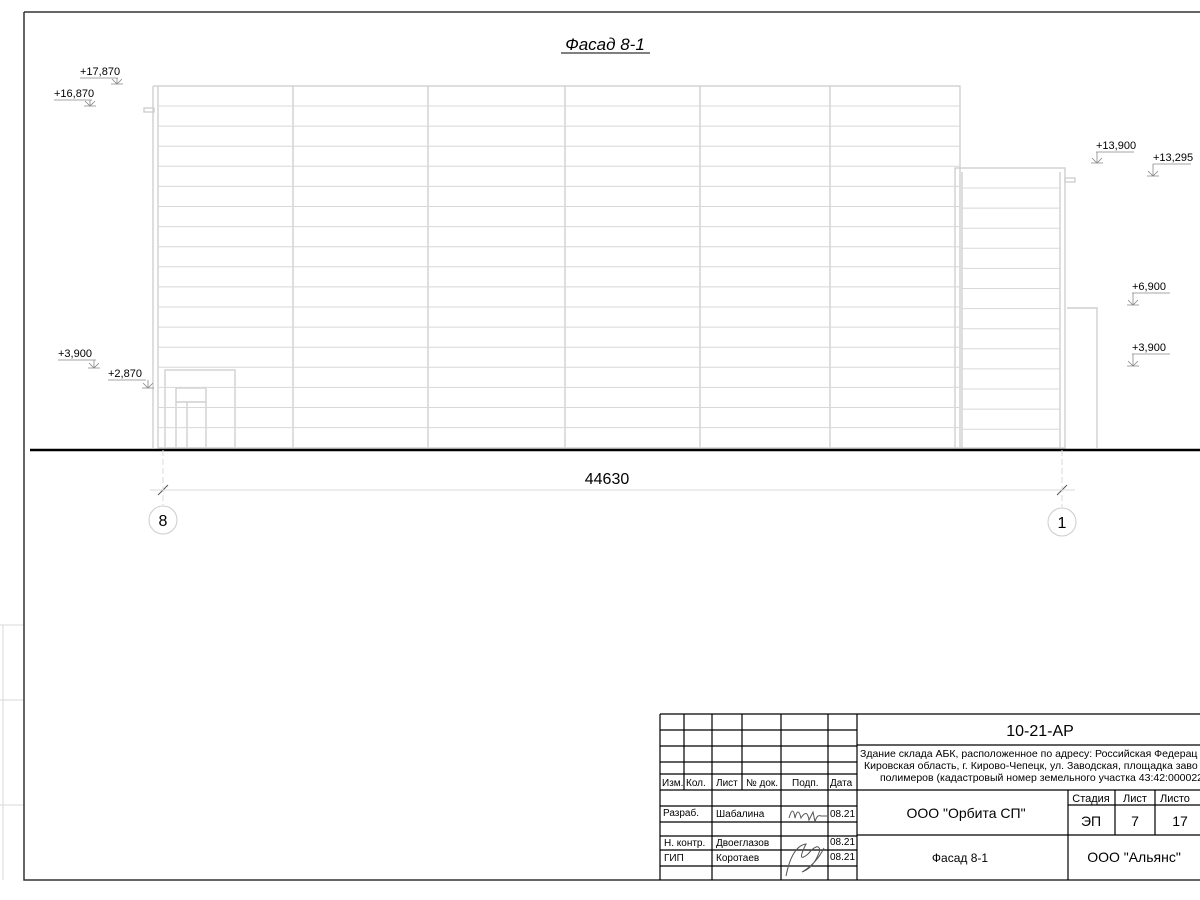  I want to click on role-name: Шабалина, so click(740, 814).